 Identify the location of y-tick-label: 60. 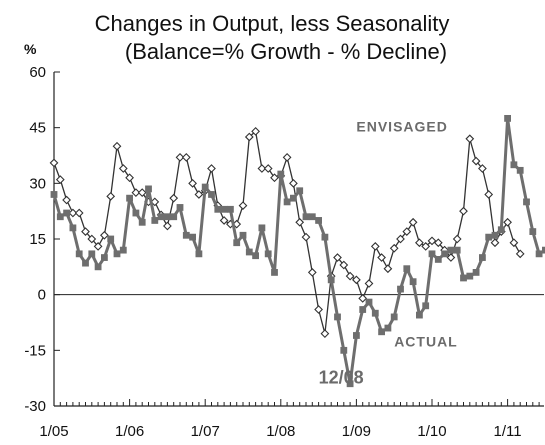
(37, 72).